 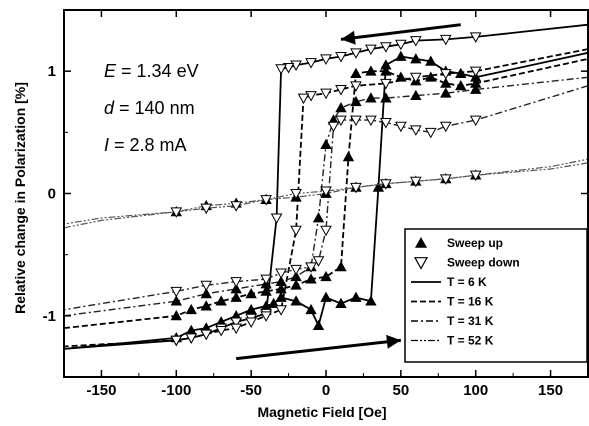 What do you see at coordinates (319, 347) in the screenshot?
I see `sweep-up-arrow` at bounding box center [319, 347].